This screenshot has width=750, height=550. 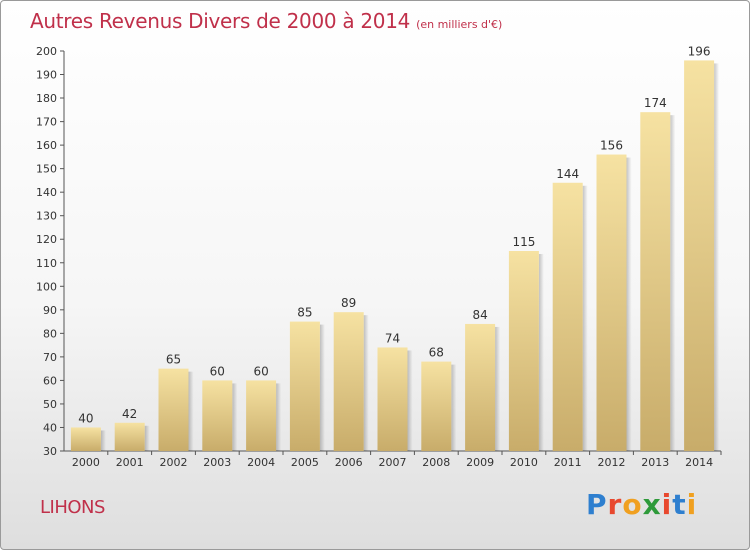 What do you see at coordinates (699, 51) in the screenshot?
I see `value-label: 196` at bounding box center [699, 51].